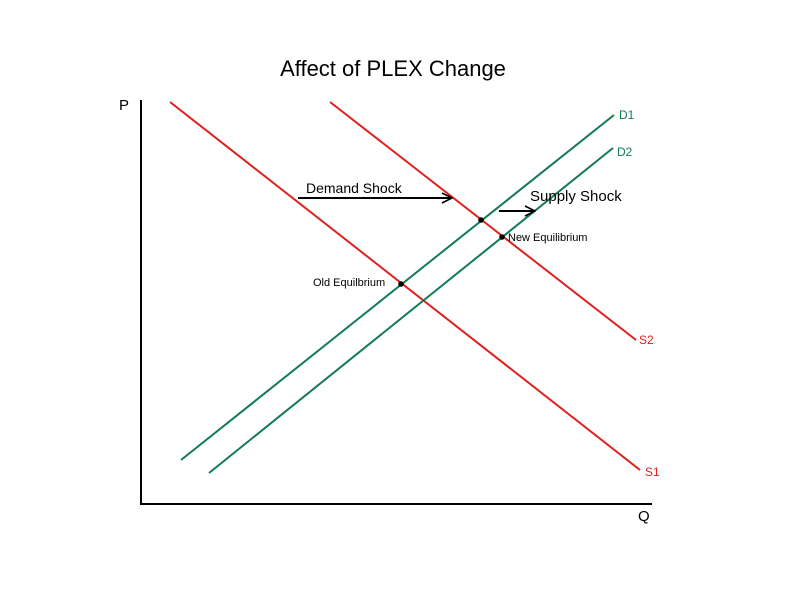 This screenshot has height=600, width=800. Describe the element at coordinates (576, 196) in the screenshot. I see `supply-shock-label: Supply Shock` at that location.